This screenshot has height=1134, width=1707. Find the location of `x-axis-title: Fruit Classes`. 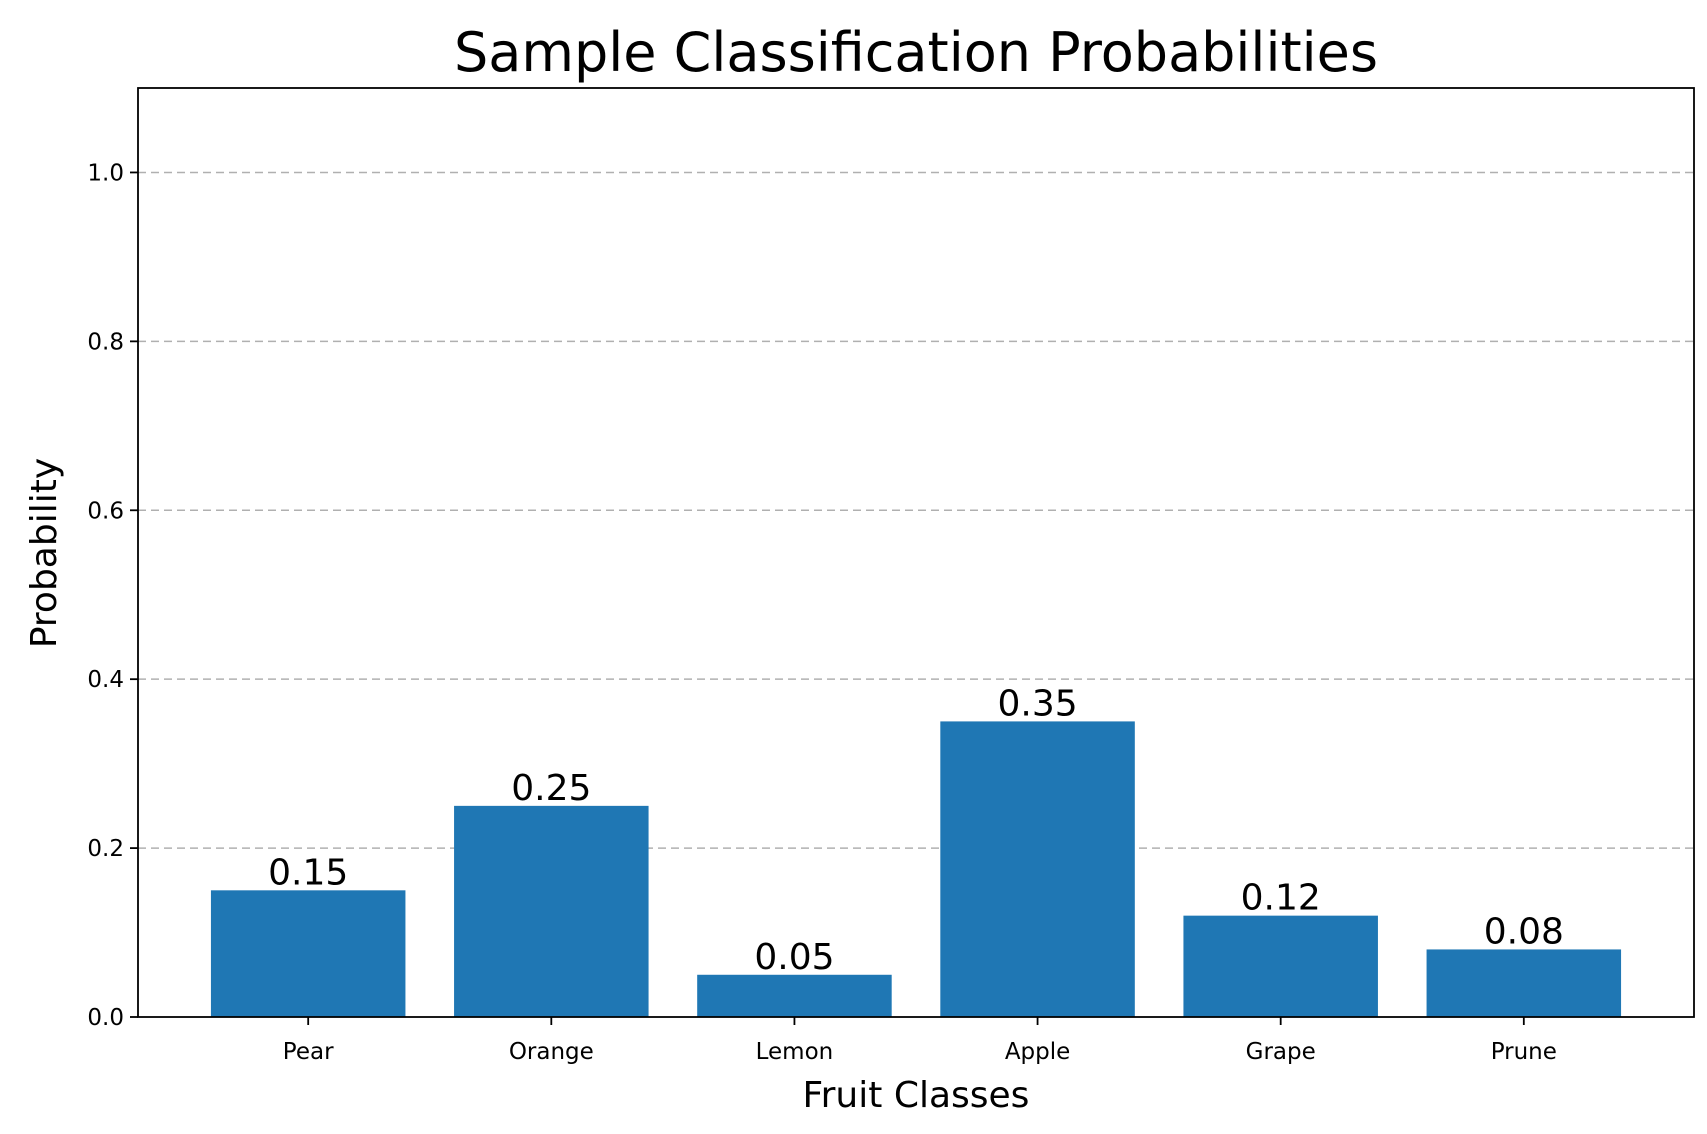

x-axis-title: Fruit Classes is located at coordinates (916, 1095).